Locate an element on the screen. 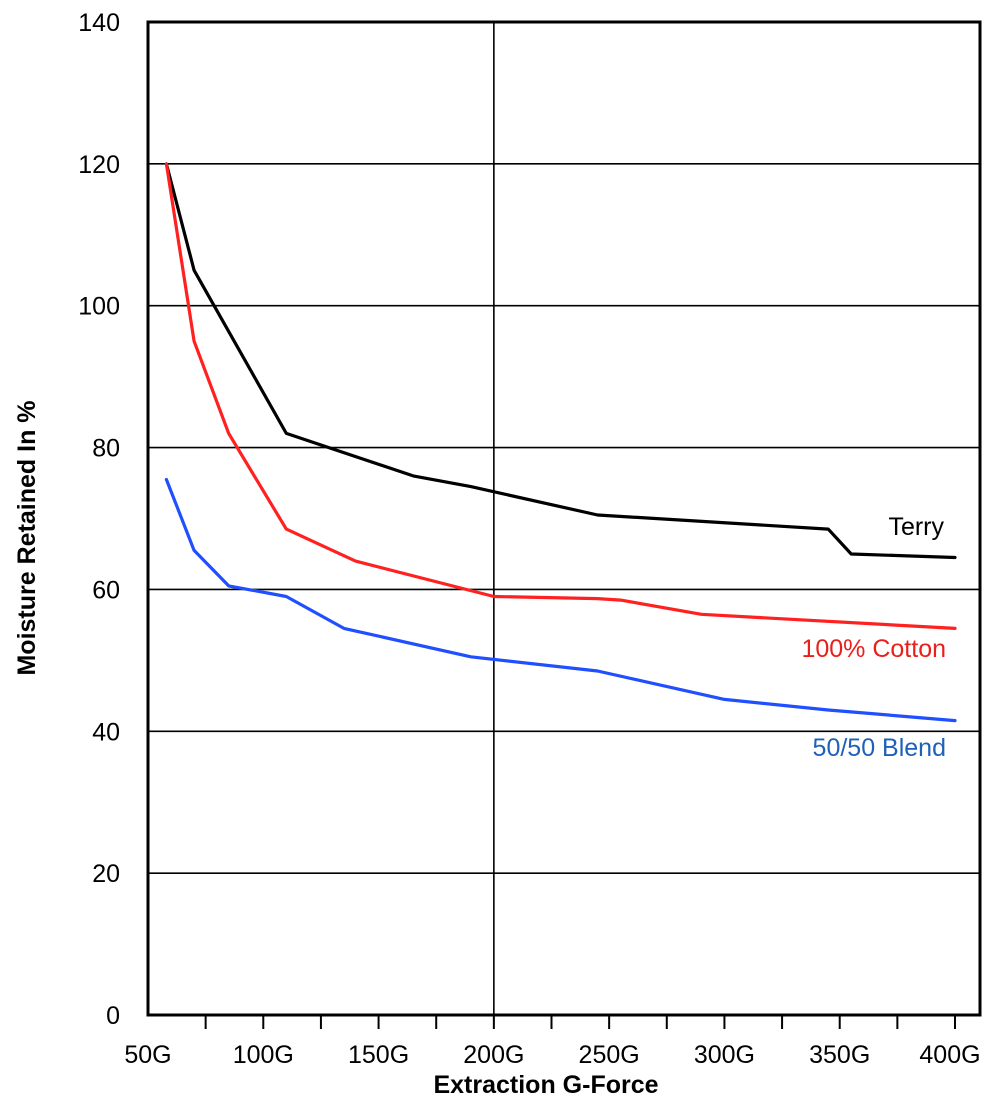 This screenshot has height=1106, width=984. x-axis-title: Extraction G-Force is located at coordinates (545, 1085).